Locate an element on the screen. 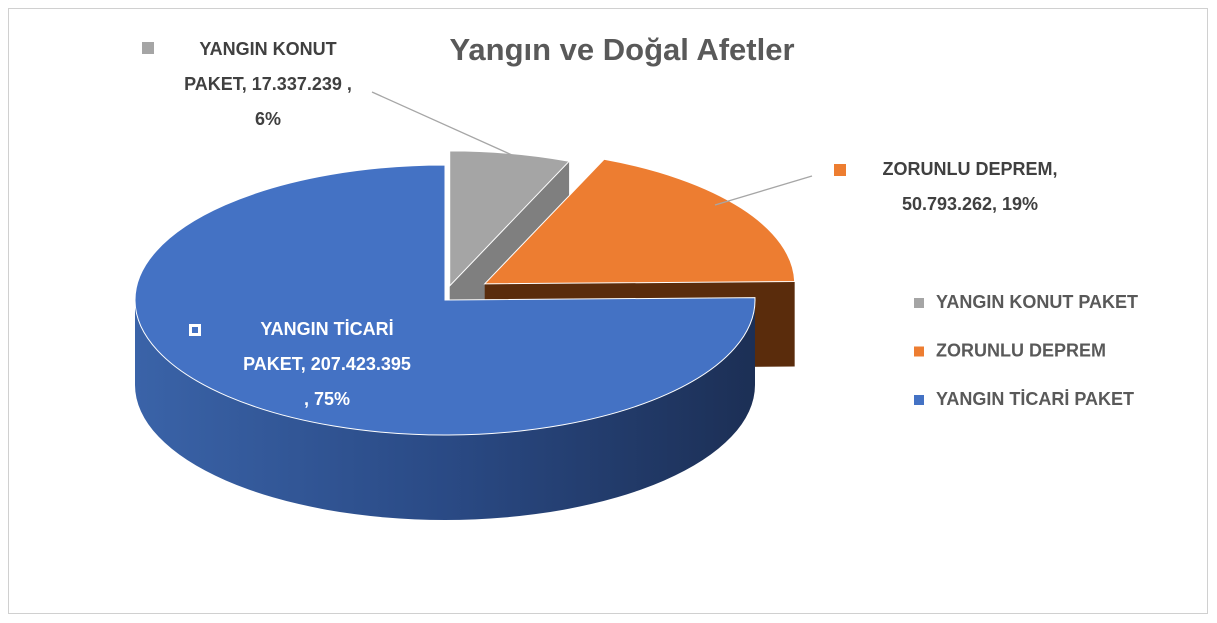  data-label: YANGIN TİCARİ PAKET, 207.423.395 , 75% is located at coordinates (327, 364).